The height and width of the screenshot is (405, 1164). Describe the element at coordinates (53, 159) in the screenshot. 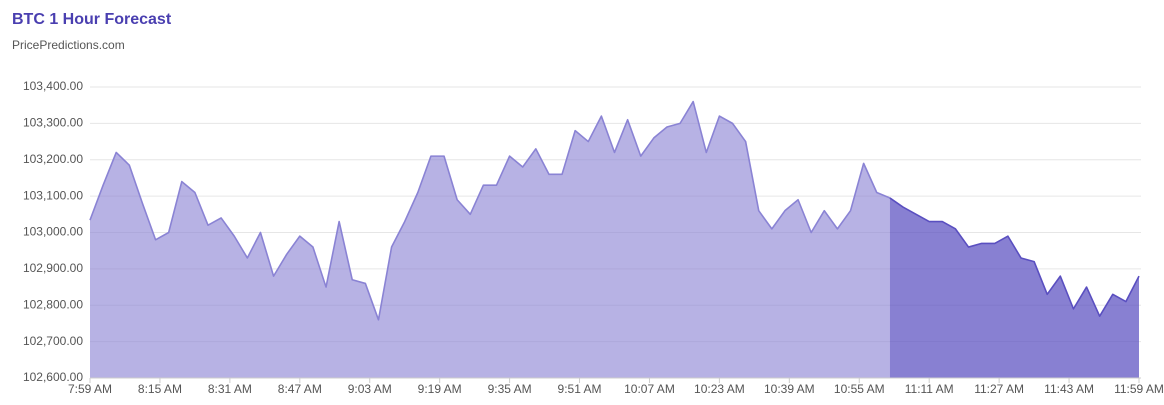

I see `y-tick-label: 103,200.00` at that location.